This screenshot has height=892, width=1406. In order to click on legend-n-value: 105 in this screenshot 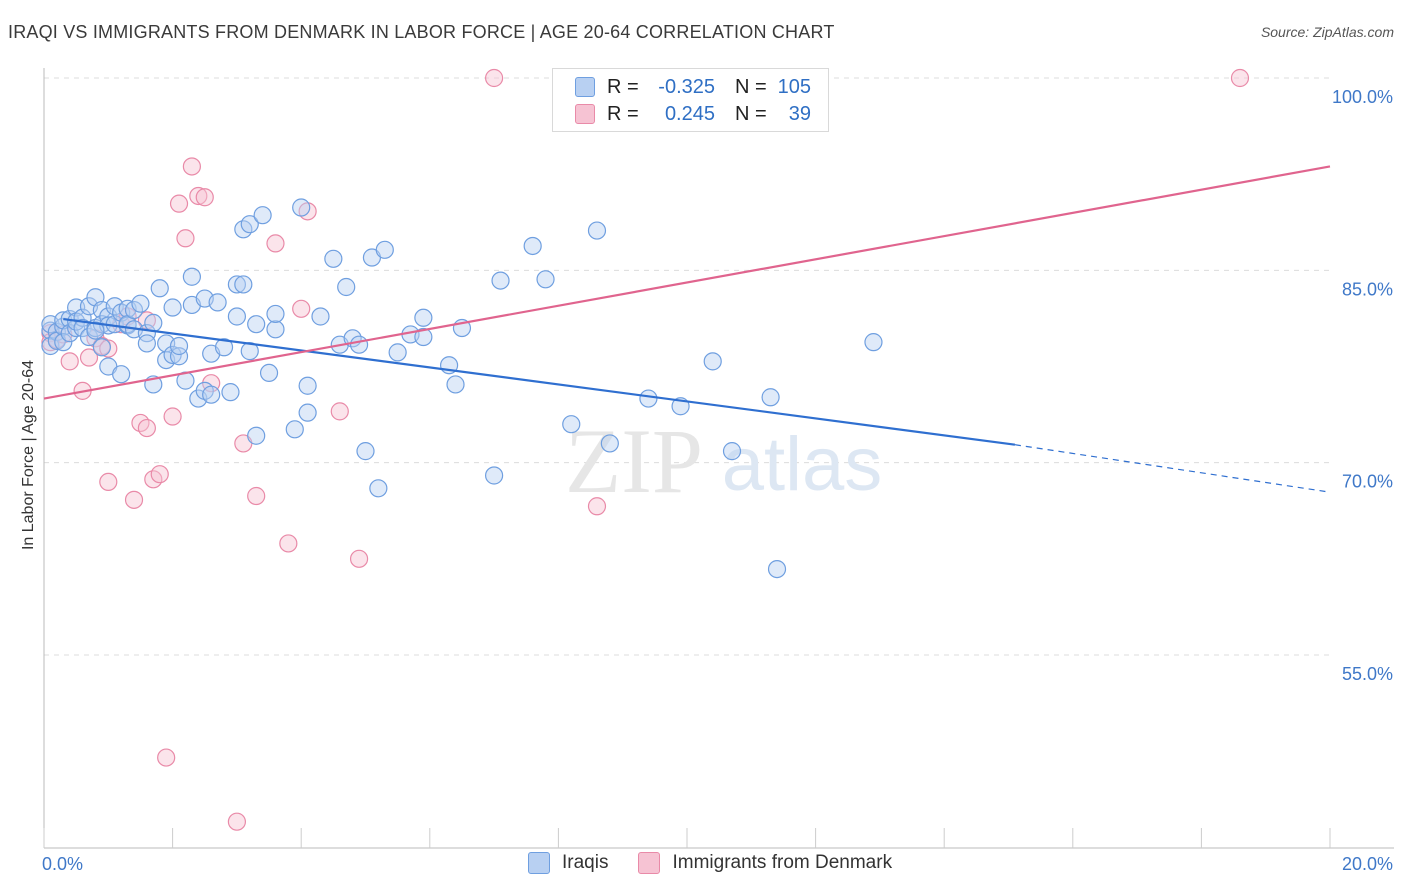, I will do `click(794, 86)`.